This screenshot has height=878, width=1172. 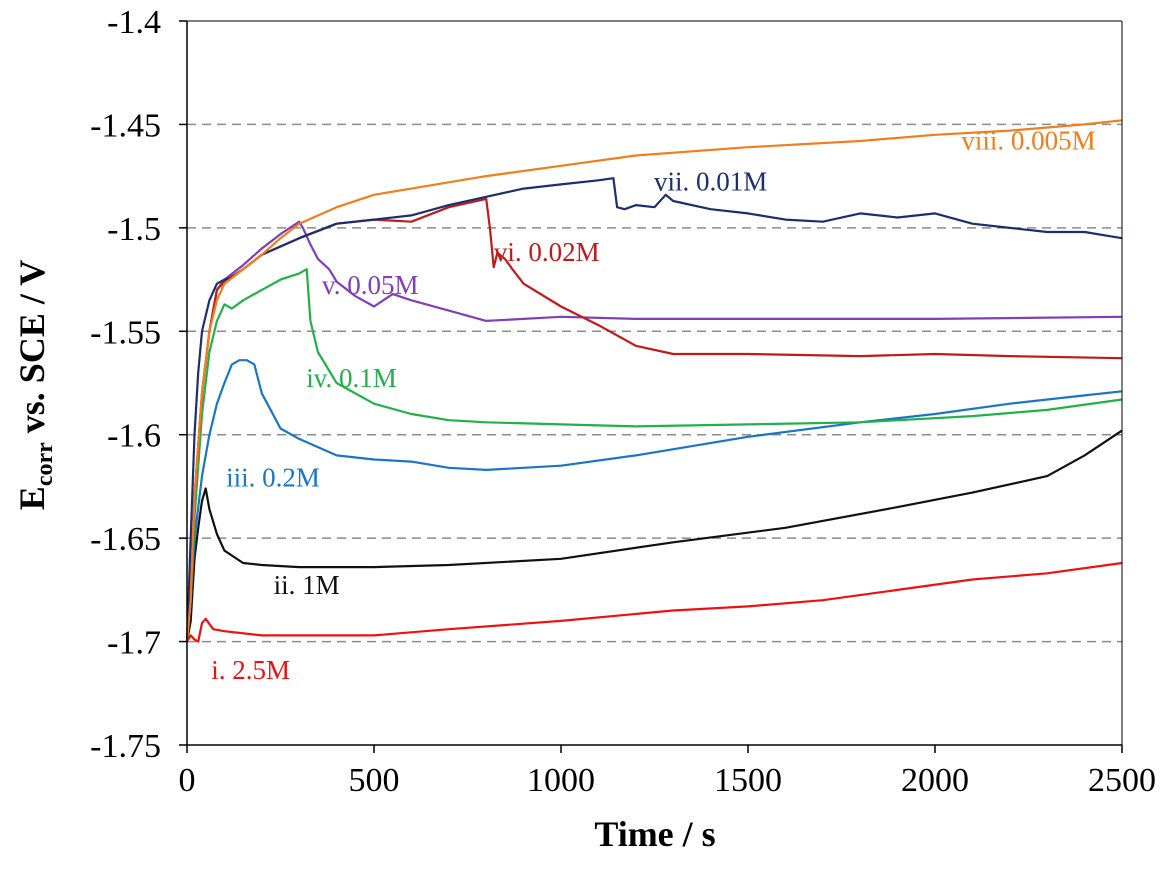 I want to click on x-tick-label: 1500, so click(x=748, y=780).